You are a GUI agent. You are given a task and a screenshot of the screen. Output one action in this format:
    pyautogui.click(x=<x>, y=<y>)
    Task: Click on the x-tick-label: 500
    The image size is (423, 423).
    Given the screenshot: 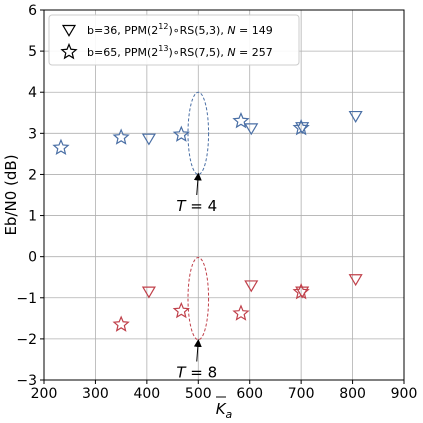 What is the action you would take?
    pyautogui.click(x=198, y=394)
    